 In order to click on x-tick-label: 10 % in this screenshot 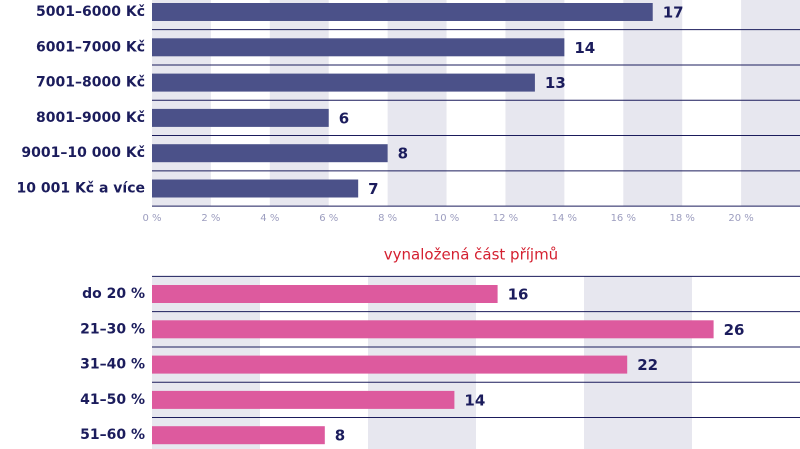, I will do `click(446, 218)`.